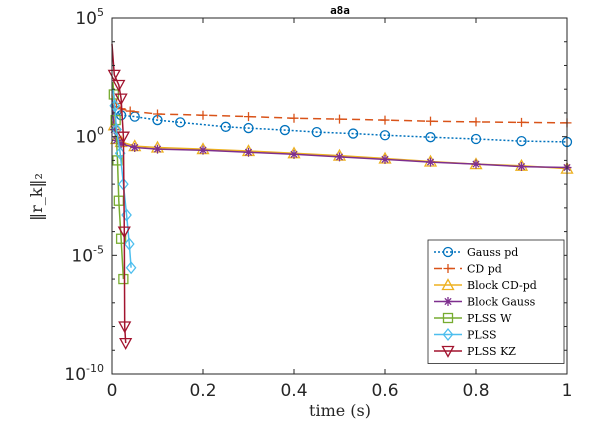 This screenshot has width=598, height=423. What do you see at coordinates (475, 391) in the screenshot?
I see `x-tick-label: 0.8` at bounding box center [475, 391].